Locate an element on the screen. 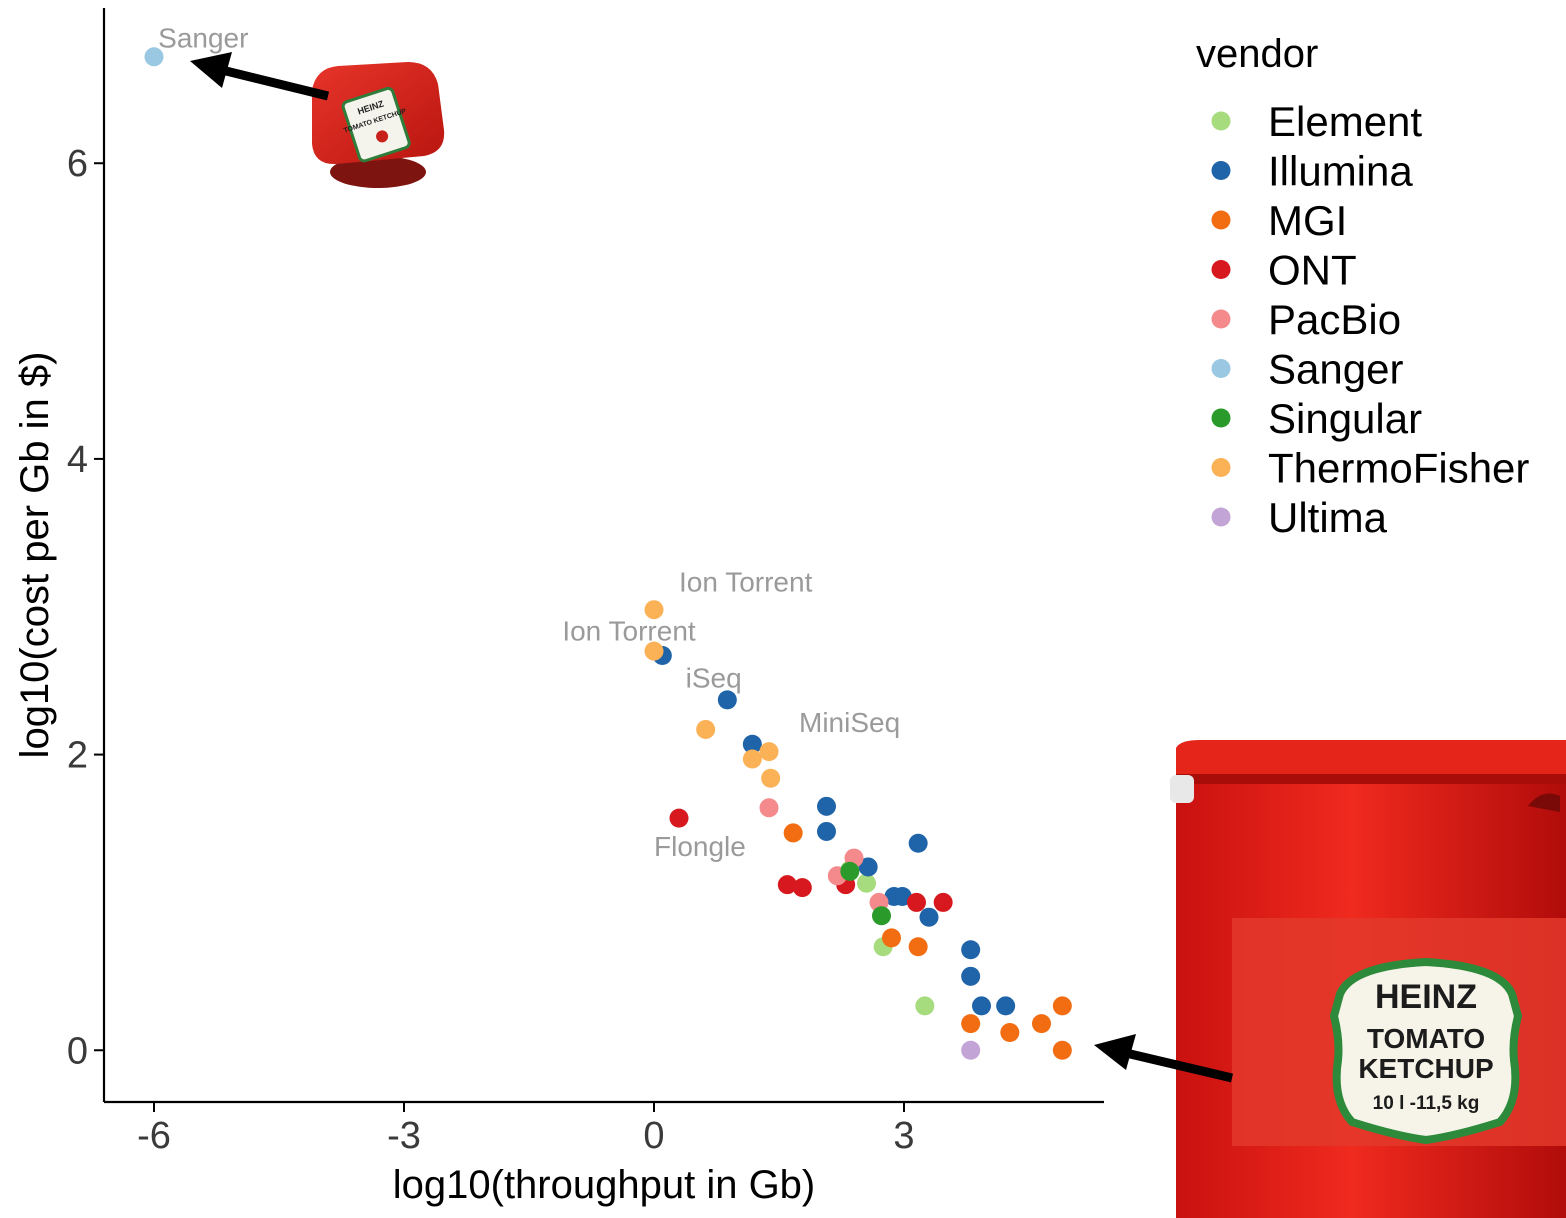 This screenshot has height=1218, width=1566. bucket-product-line1: TOMATO is located at coordinates (1426, 1038).